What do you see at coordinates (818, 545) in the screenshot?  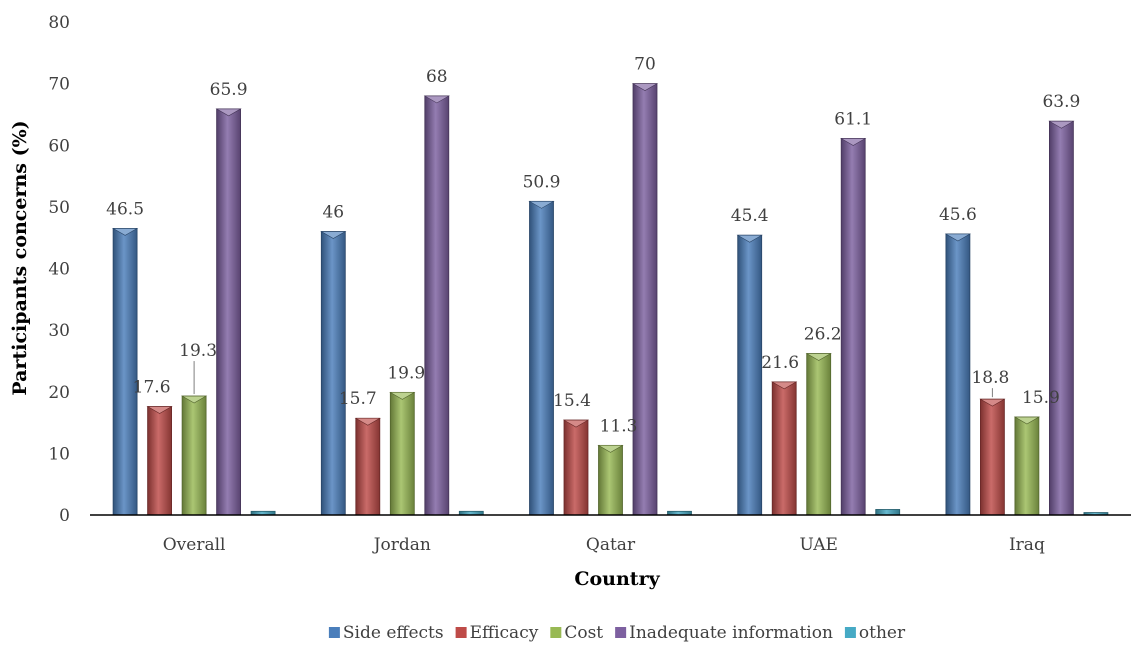 I see `x-tick-label: UAE` at bounding box center [818, 545].